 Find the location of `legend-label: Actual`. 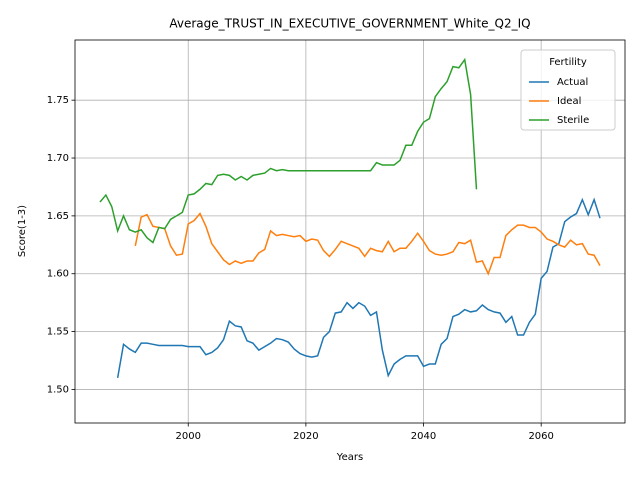

legend-label: Actual is located at coordinates (572, 82).